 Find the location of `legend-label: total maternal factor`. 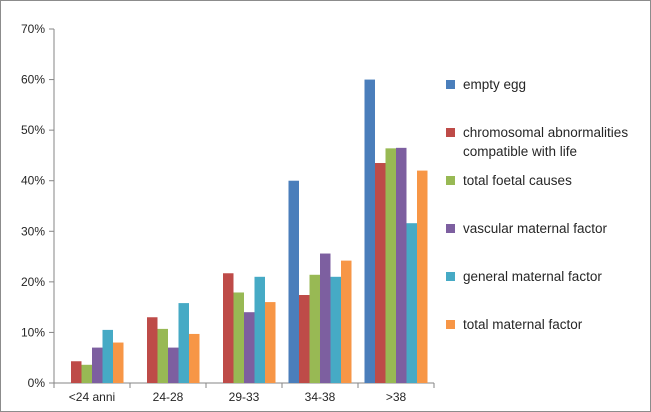

legend-label: total maternal factor is located at coordinates (523, 324).